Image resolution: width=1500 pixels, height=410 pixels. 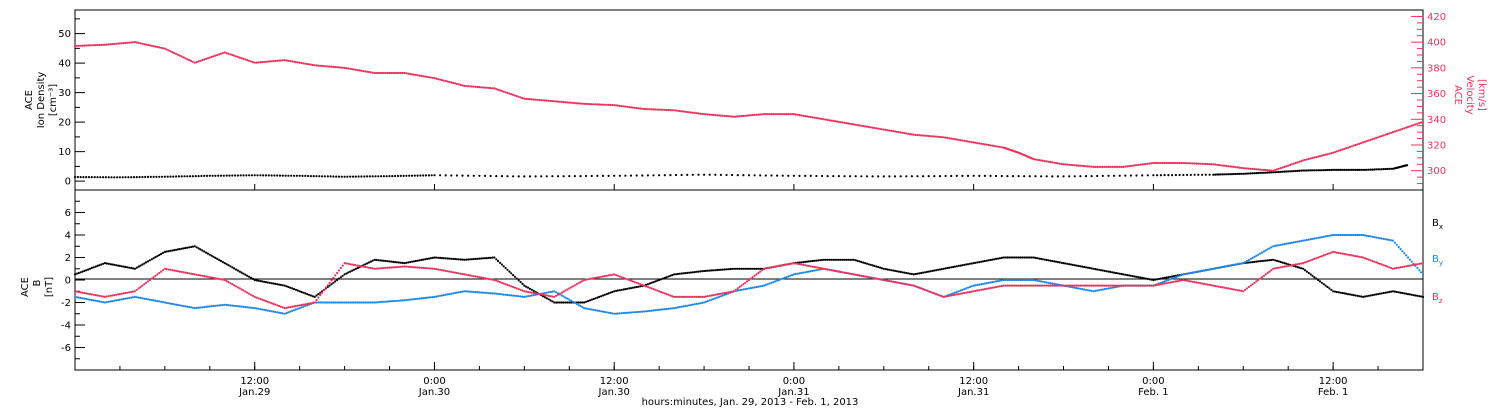 I want to click on top-ylabel-line1: ACE, so click(x=29, y=100).